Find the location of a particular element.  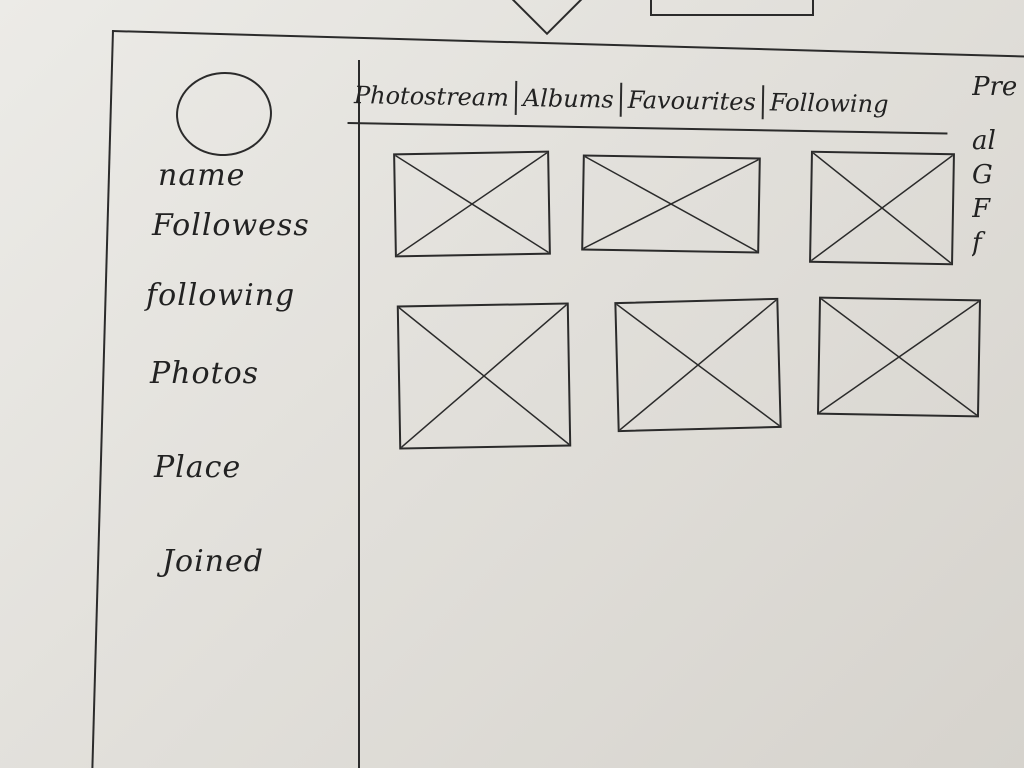

tab-photostream: Photostream is located at coordinates (431, 96).